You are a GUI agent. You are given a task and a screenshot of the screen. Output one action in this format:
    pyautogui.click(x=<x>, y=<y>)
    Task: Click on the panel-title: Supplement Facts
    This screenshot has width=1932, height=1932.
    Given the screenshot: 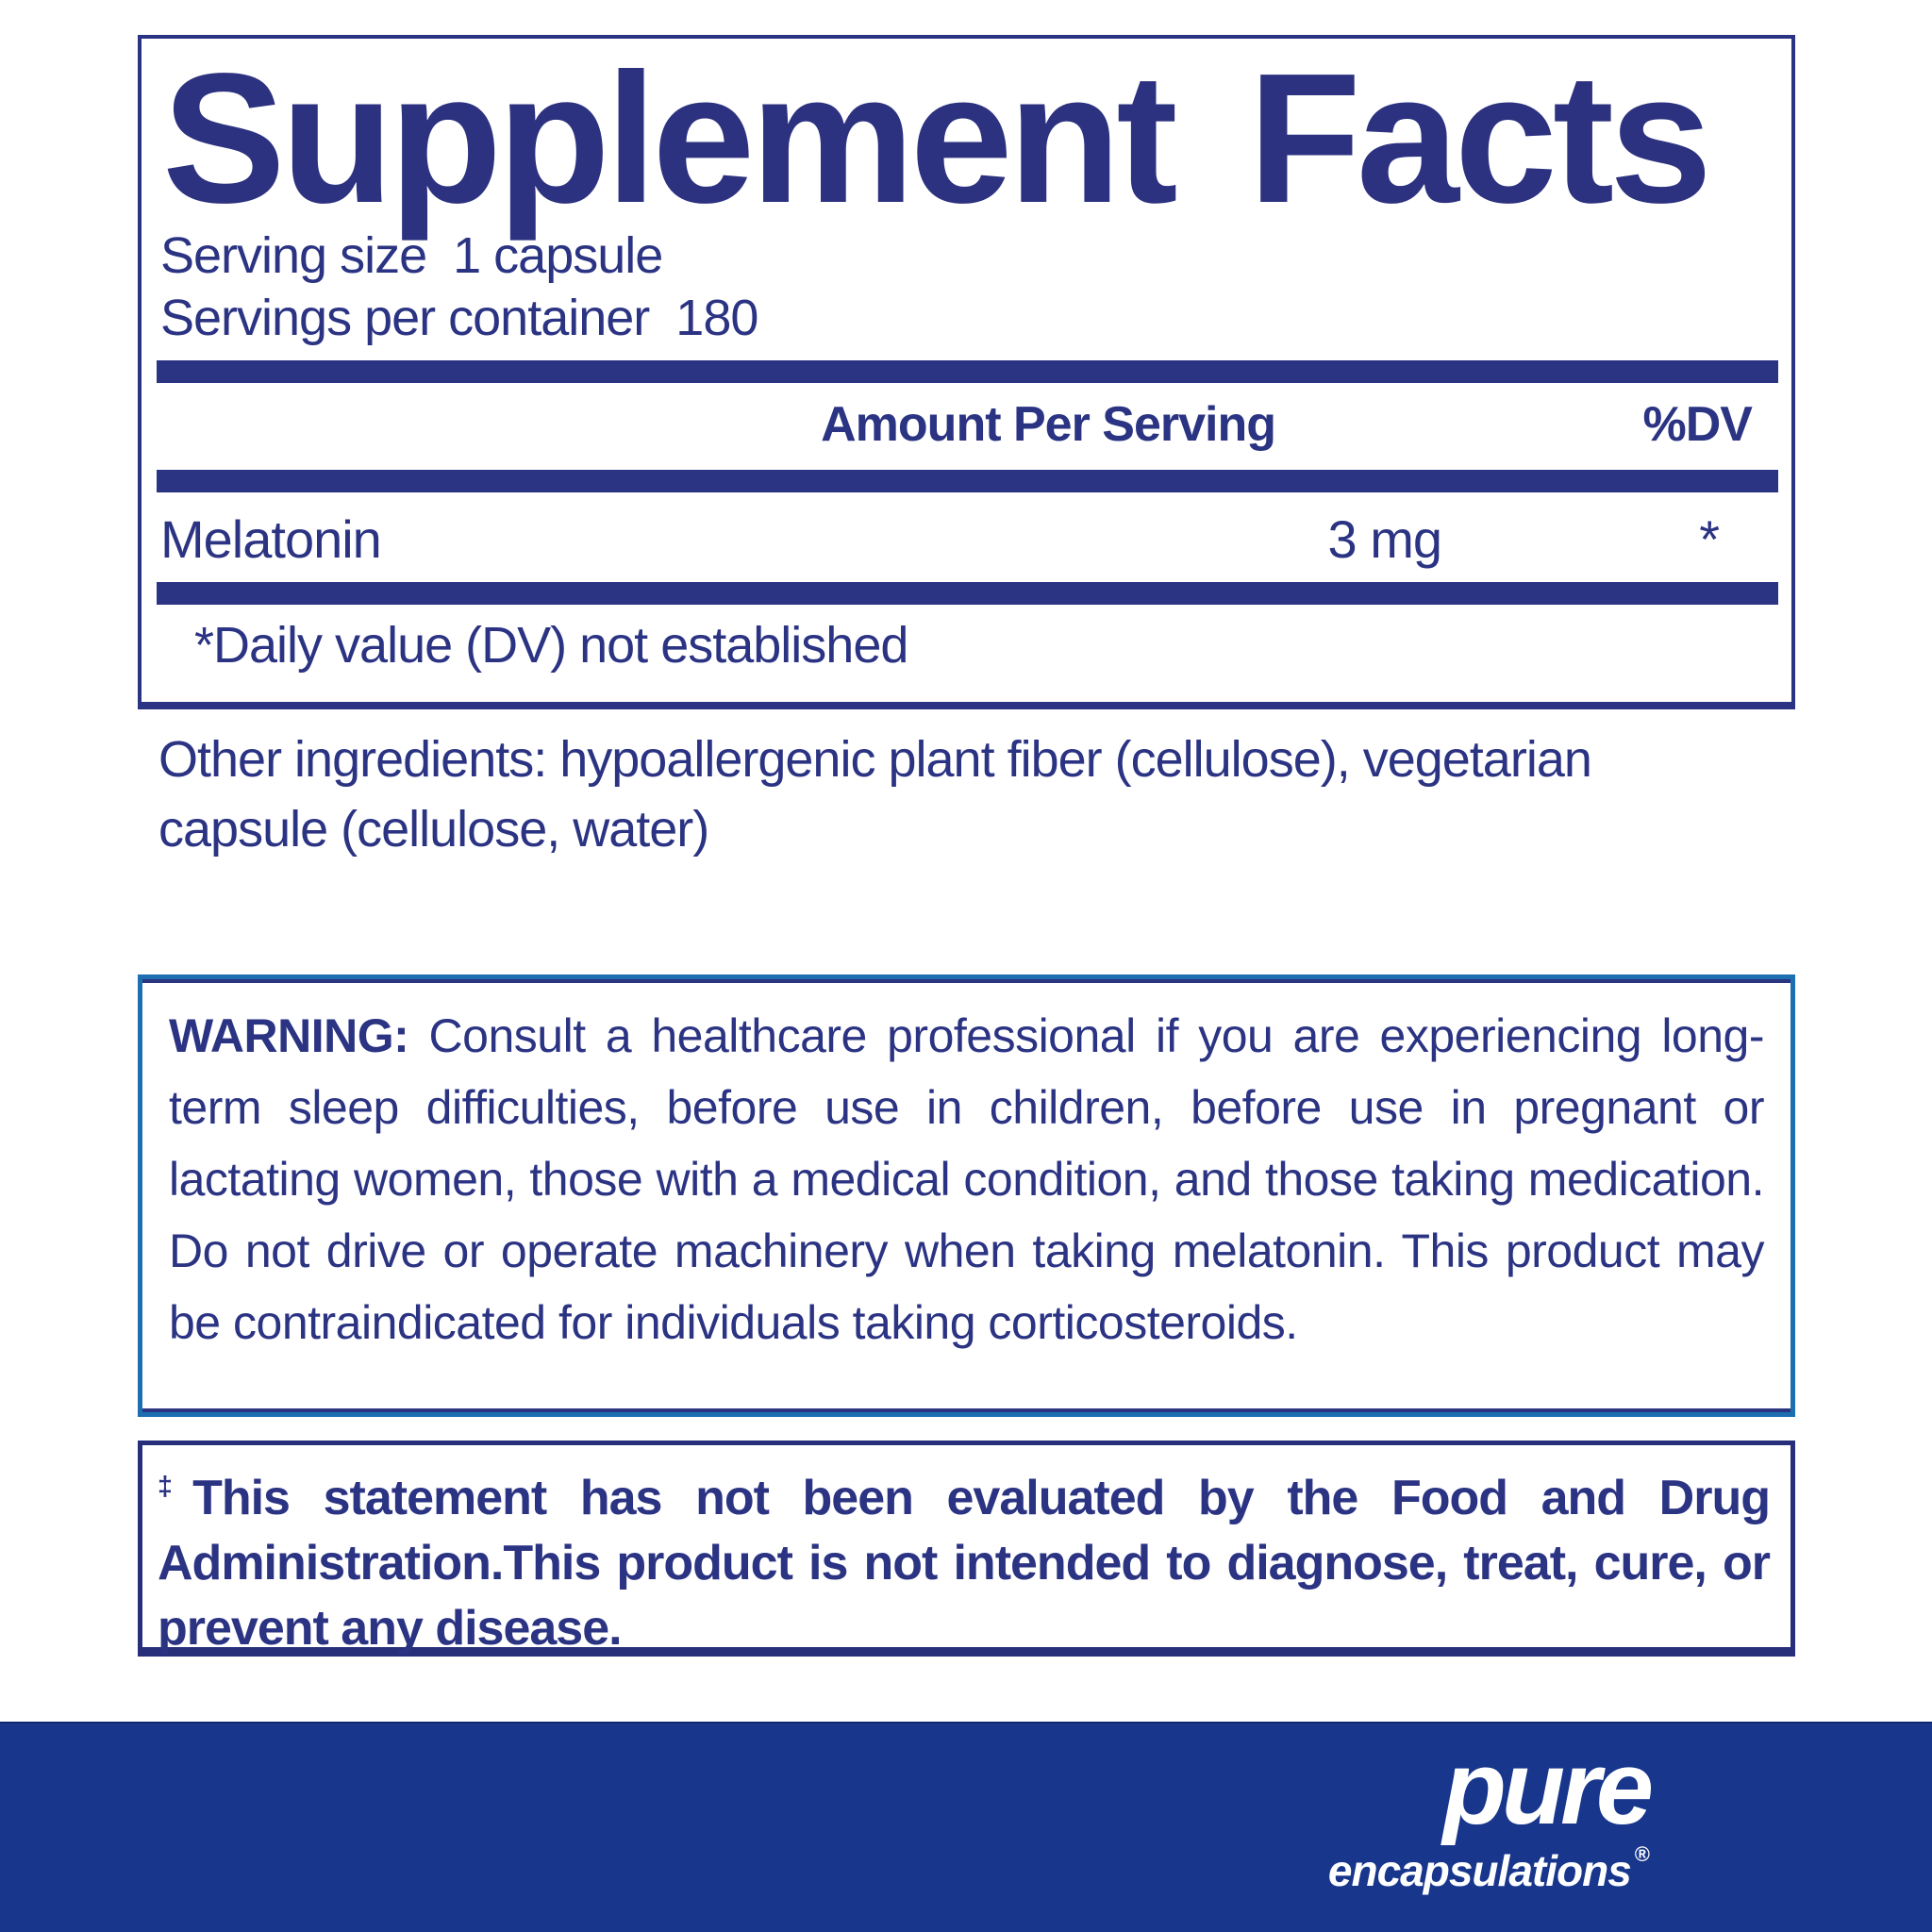 What is the action you would take?
    pyautogui.click(x=937, y=138)
    